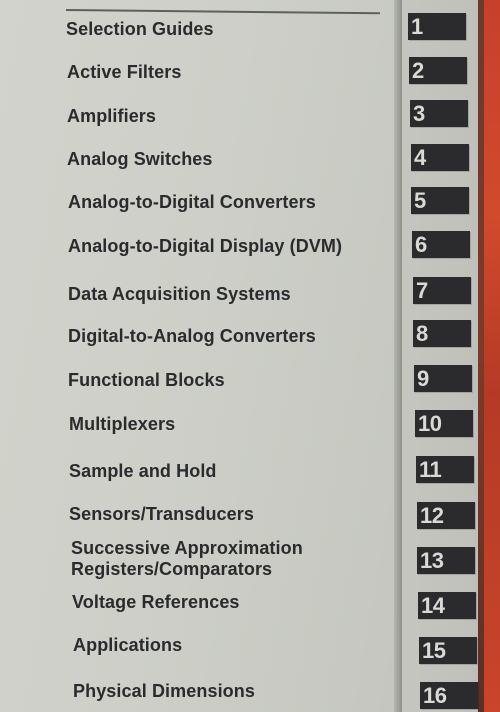  Describe the element at coordinates (420, 200) in the screenshot. I see `section-number: 5` at that location.